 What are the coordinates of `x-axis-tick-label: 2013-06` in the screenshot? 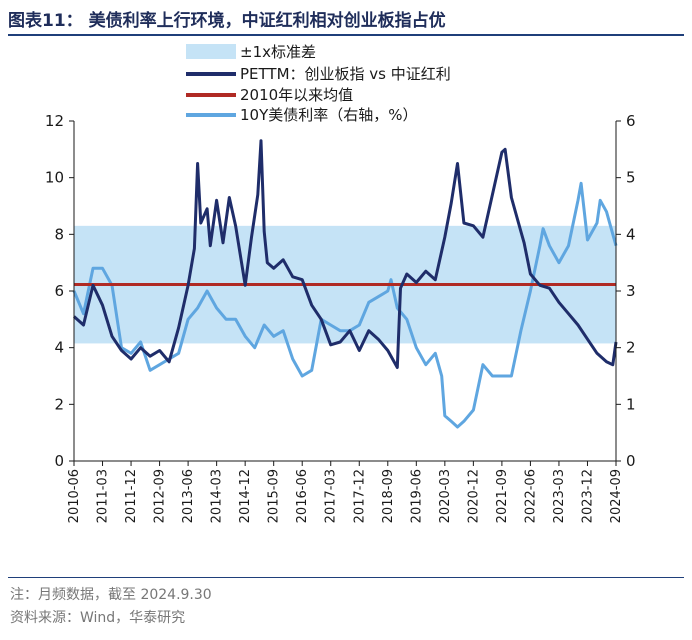 It's located at (188, 496).